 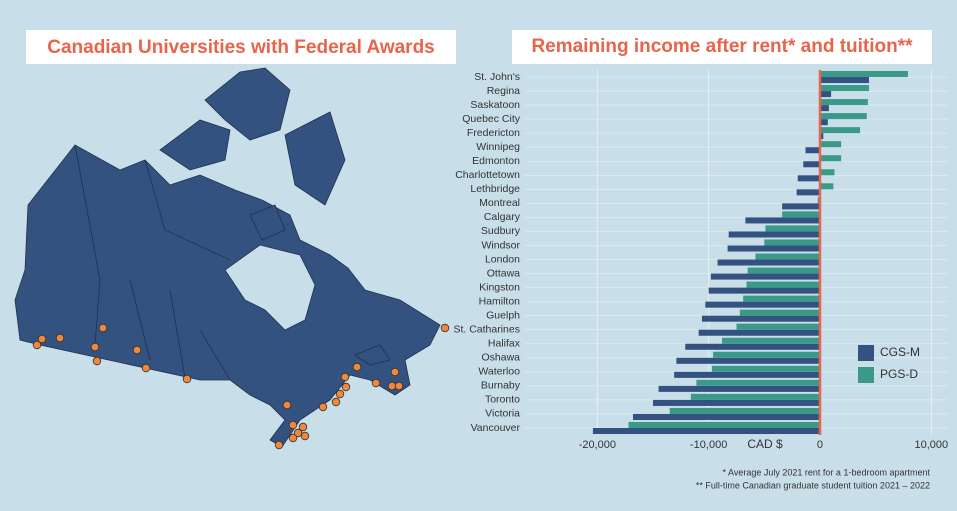 What do you see at coordinates (502, 414) in the screenshot?
I see `y-tick-label: Victoria` at bounding box center [502, 414].